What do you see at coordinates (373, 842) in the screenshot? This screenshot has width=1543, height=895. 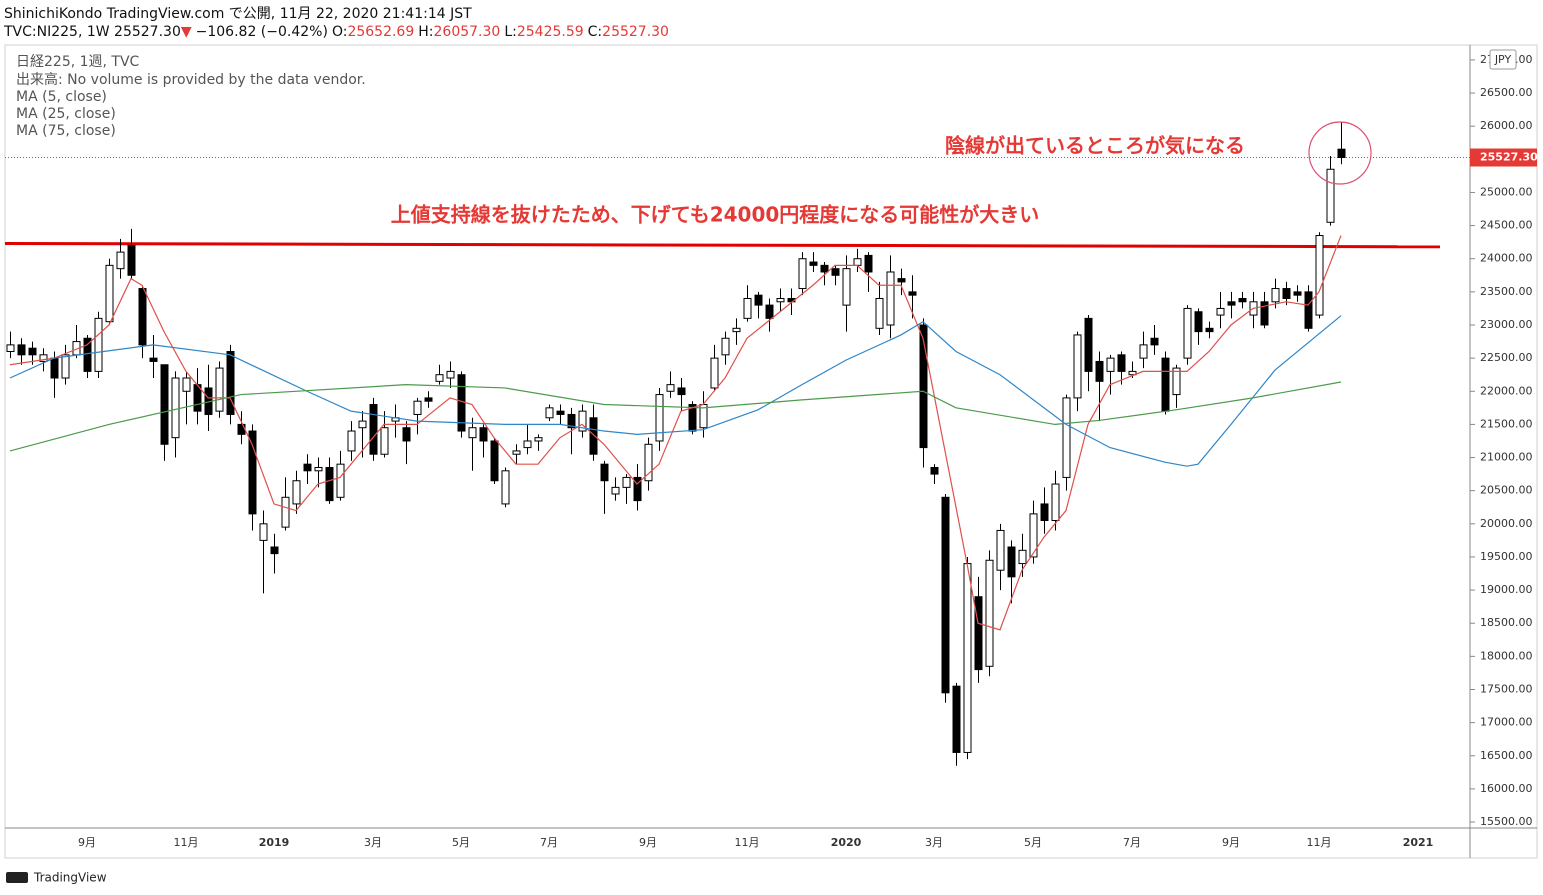 I see `x-tick-label: 3月` at bounding box center [373, 842].